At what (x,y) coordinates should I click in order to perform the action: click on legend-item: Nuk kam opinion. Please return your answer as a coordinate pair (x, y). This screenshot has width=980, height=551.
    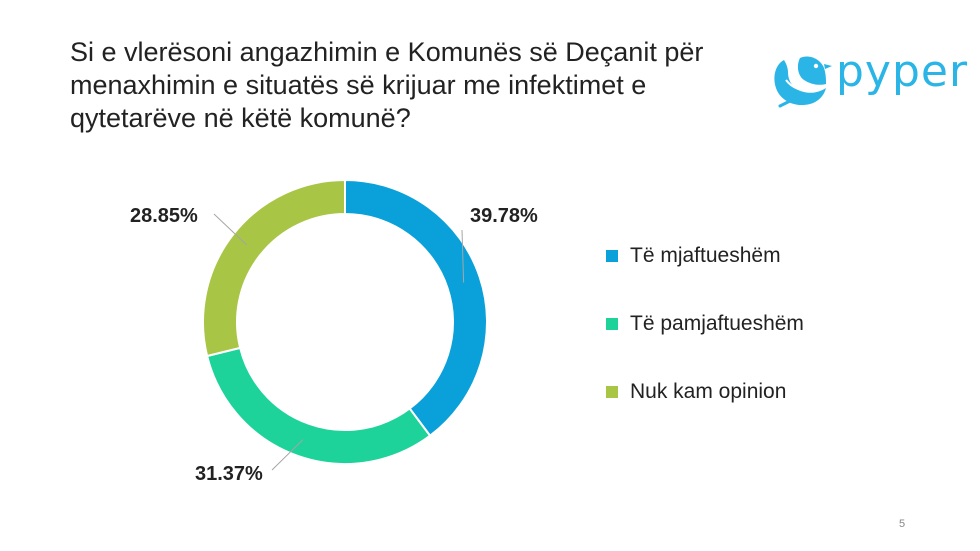
    Looking at the image, I should click on (705, 392).